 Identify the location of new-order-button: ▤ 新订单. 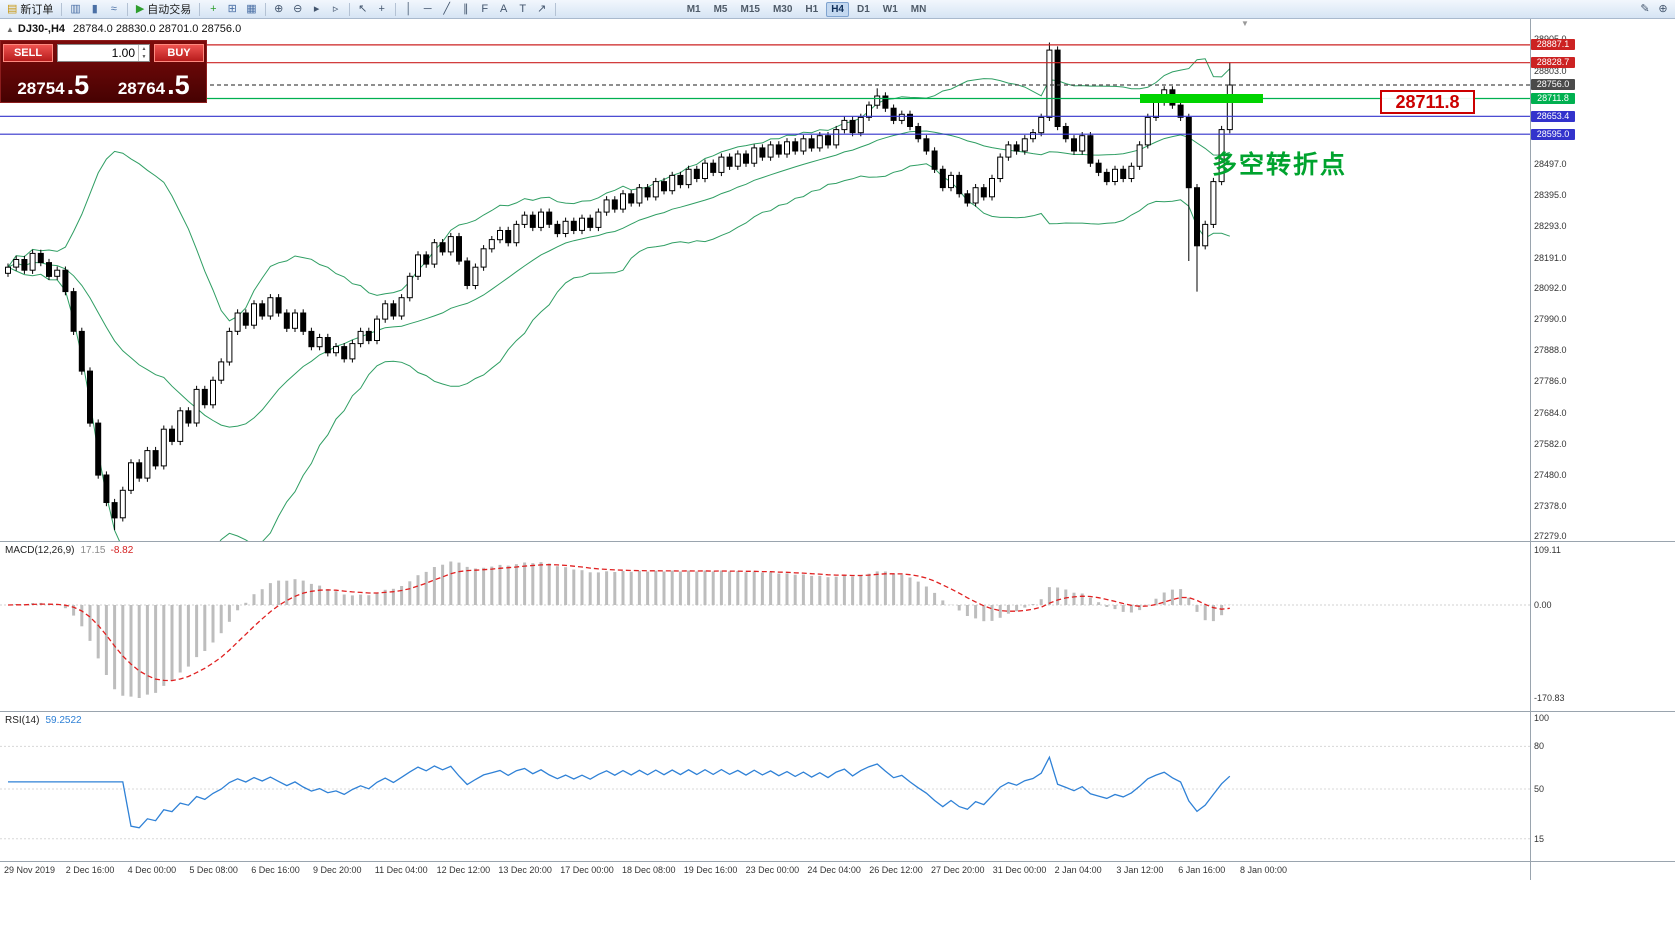
(30, 9).